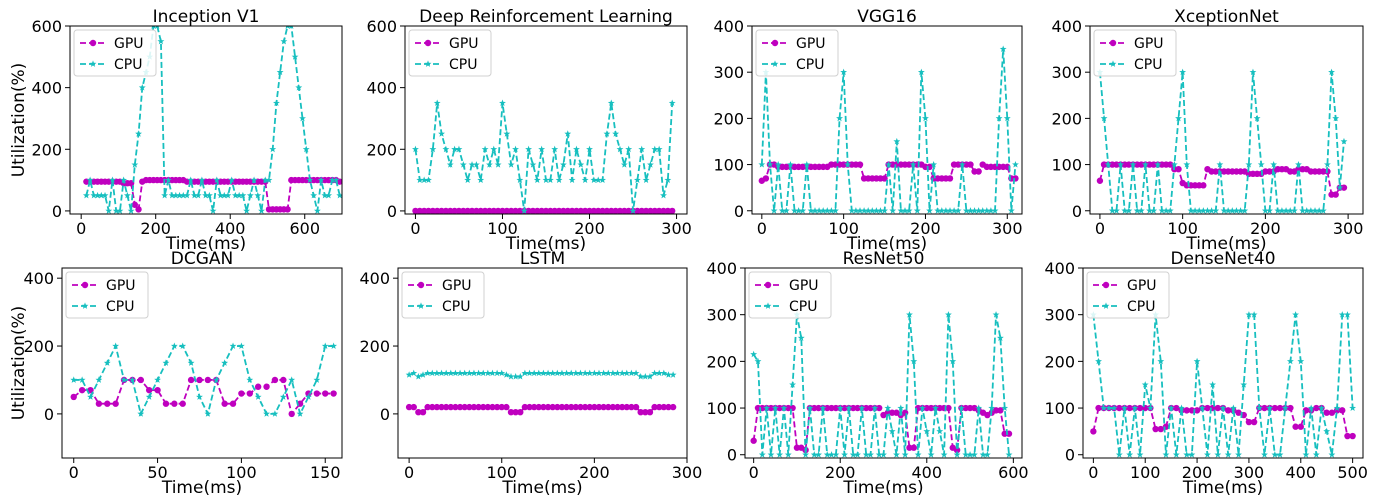  What do you see at coordinates (203, 397) in the screenshot?
I see `gpu-series-line` at bounding box center [203, 397].